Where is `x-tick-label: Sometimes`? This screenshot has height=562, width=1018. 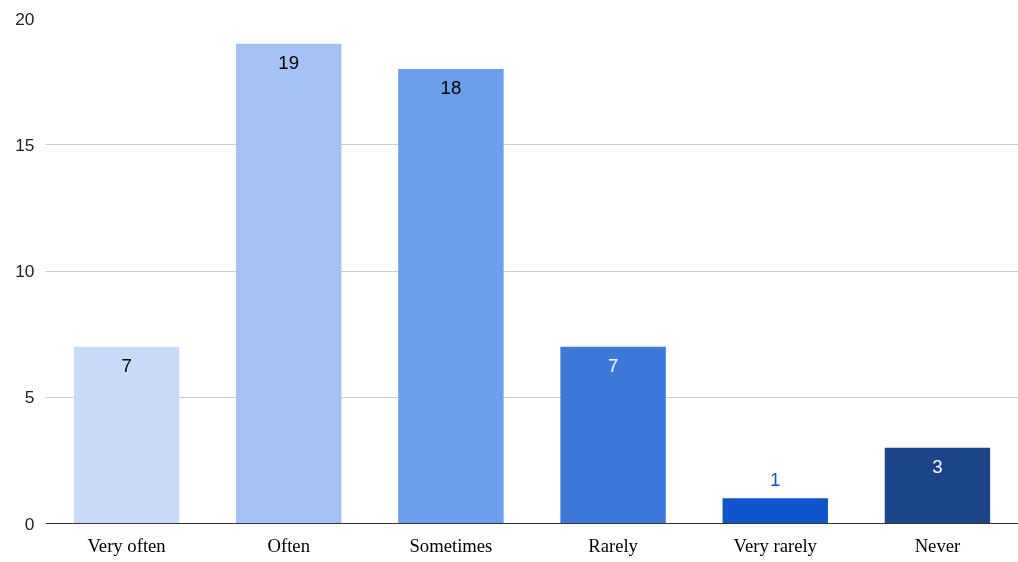 x-tick-label: Sometimes is located at coordinates (451, 545).